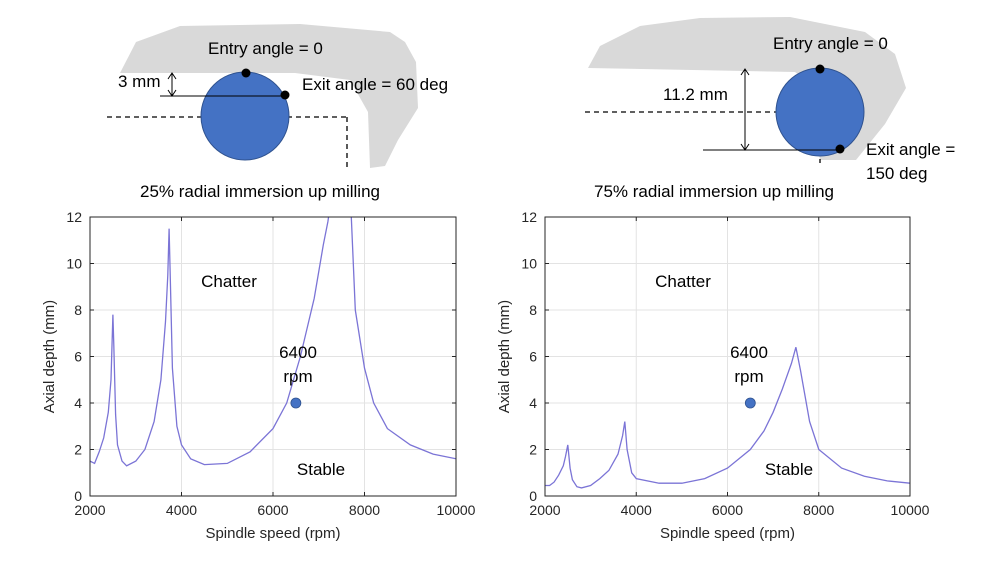 The height and width of the screenshot is (563, 1000). What do you see at coordinates (820, 112) in the screenshot?
I see `cutter-right` at bounding box center [820, 112].